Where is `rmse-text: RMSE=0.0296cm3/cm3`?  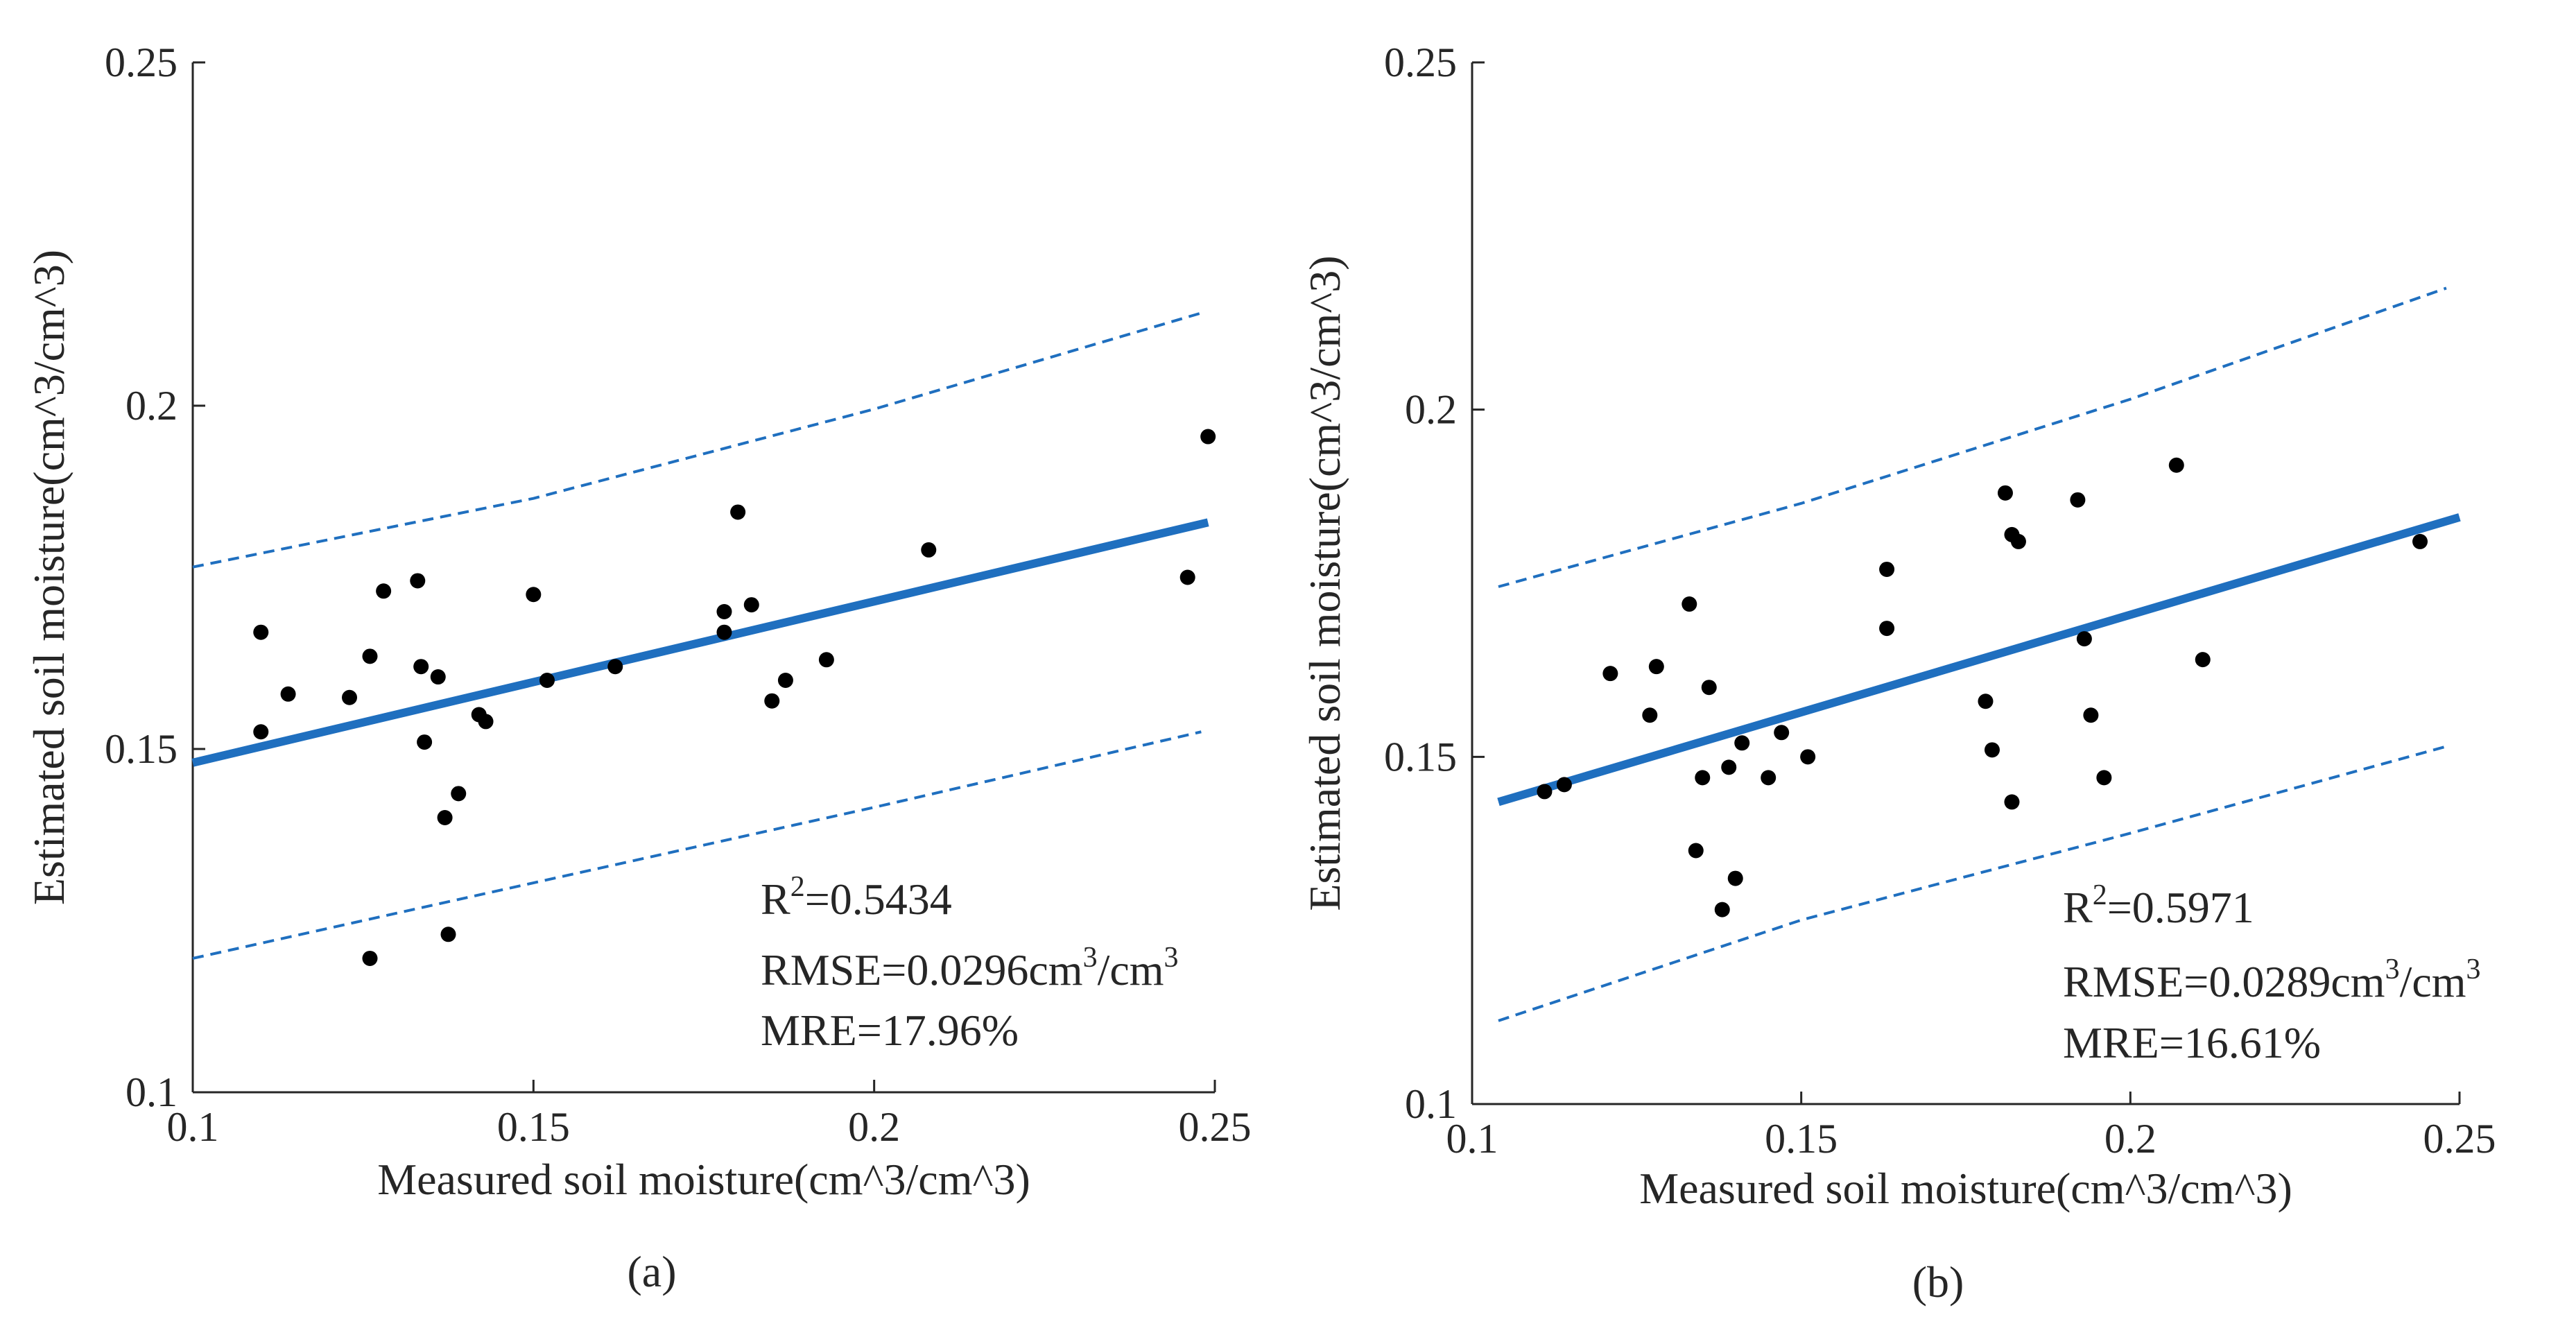 rmse-text: RMSE=0.0296cm3/cm3 is located at coordinates (970, 968).